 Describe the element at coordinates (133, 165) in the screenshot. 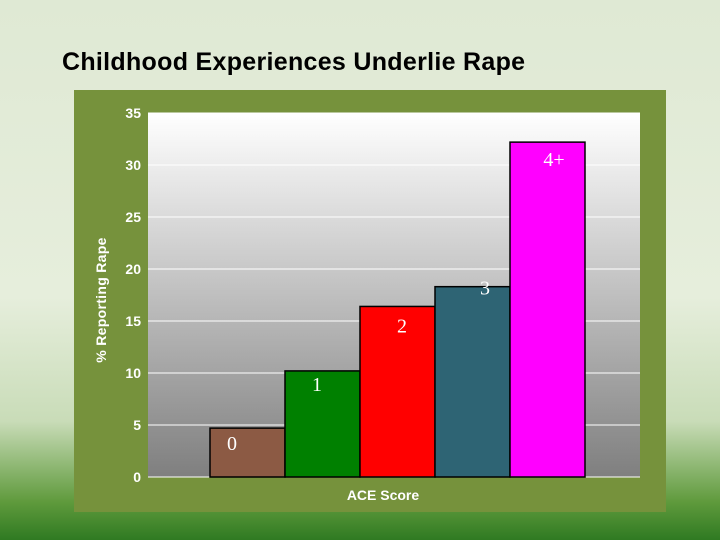

I see `y-tick-label: 30` at that location.